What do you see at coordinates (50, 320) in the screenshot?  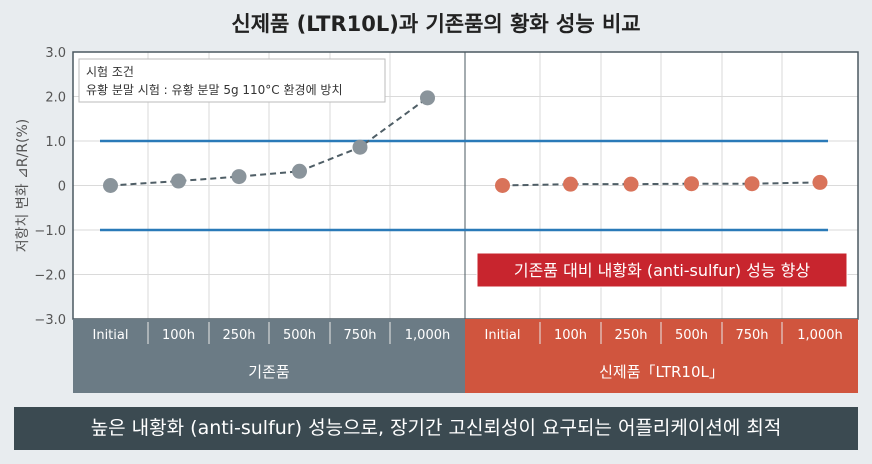 I see `y-tick-label: −3.0` at bounding box center [50, 320].